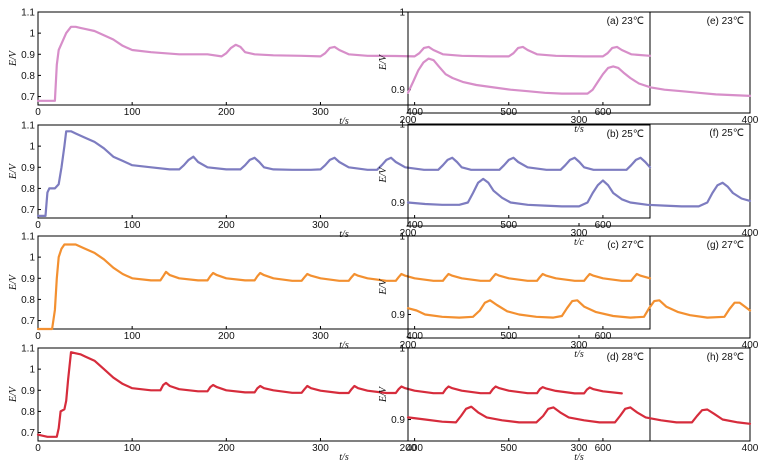  What do you see at coordinates (625, 357) in the screenshot?
I see `panel-label: (d) 28℃` at bounding box center [625, 357].